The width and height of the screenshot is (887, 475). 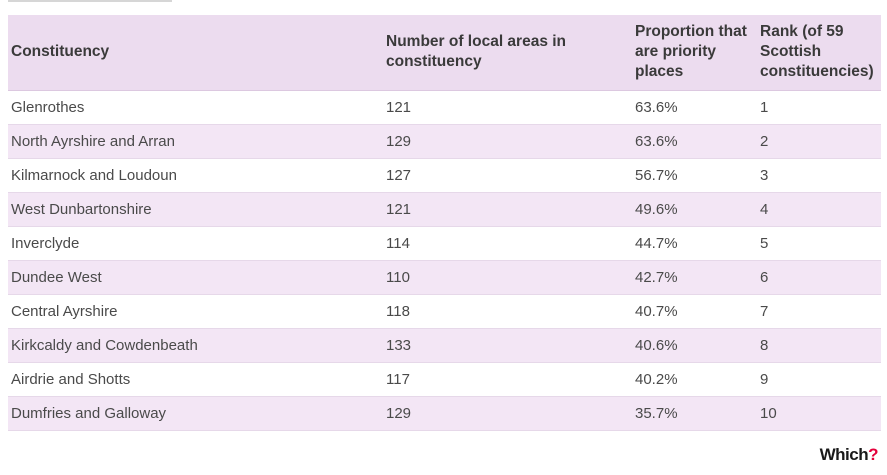 What do you see at coordinates (195, 209) in the screenshot?
I see `cell-constituency: West Dunbartonshire` at bounding box center [195, 209].